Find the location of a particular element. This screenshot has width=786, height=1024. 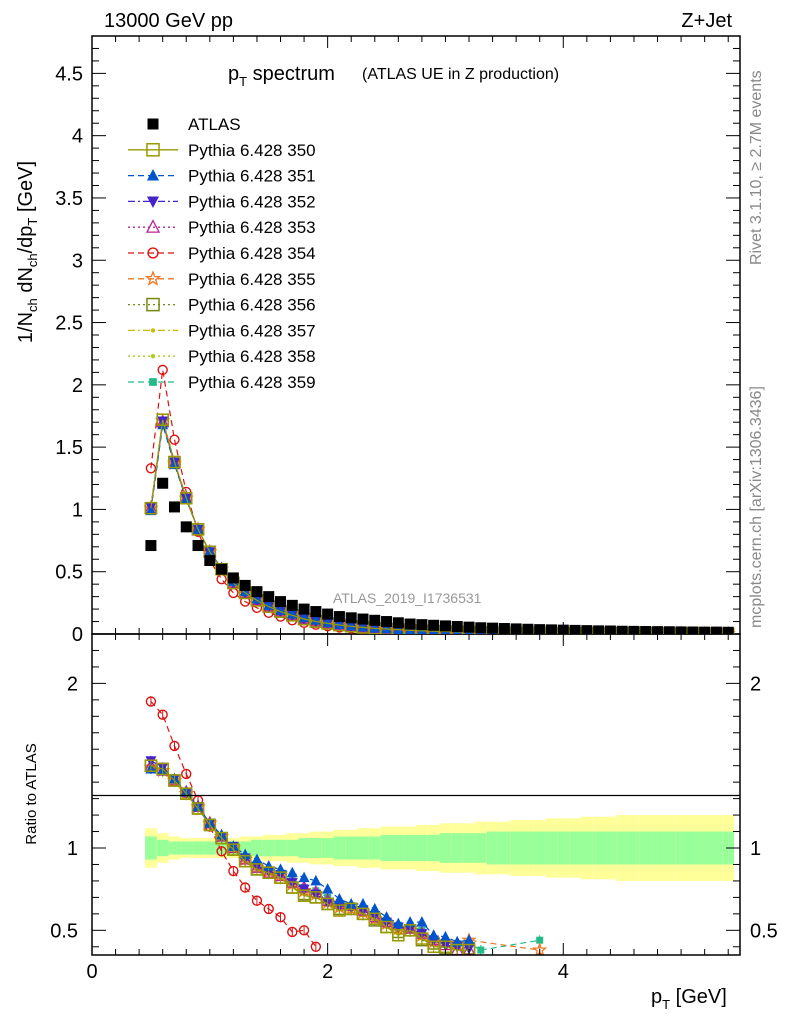

y-tick-label: 0.5 is located at coordinates (69, 573).